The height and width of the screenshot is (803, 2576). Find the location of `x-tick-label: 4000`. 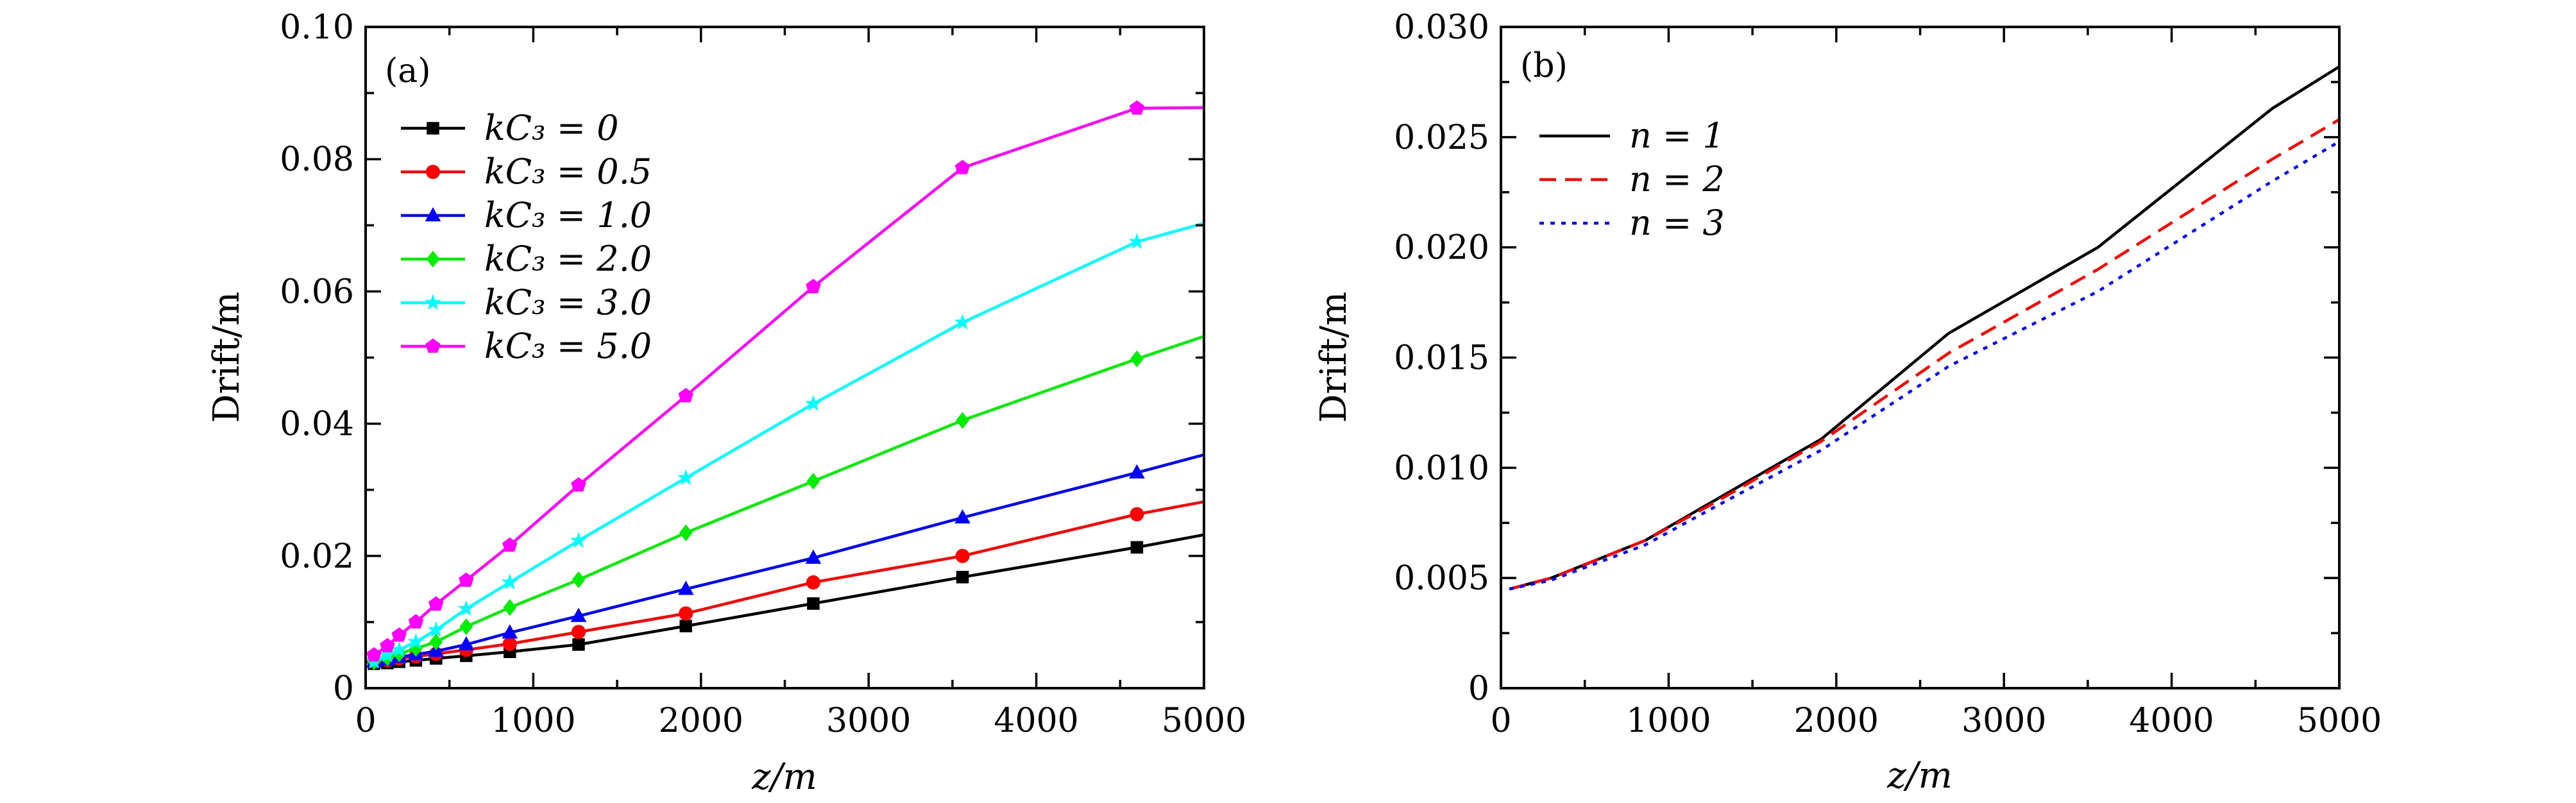

x-tick-label: 4000 is located at coordinates (1036, 721).